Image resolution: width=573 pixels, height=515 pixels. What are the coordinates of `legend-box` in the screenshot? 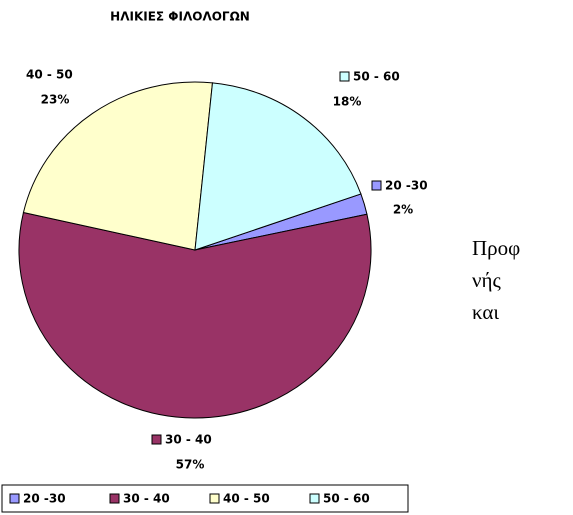 It's located at (205, 498).